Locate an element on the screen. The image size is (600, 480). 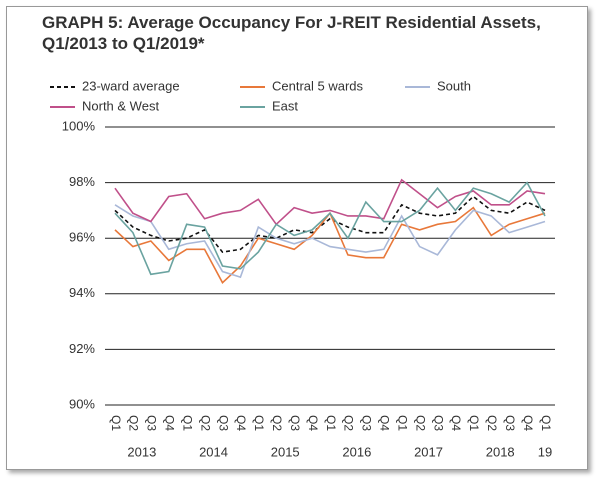
x-group-label: 2013 is located at coordinates (141, 451).